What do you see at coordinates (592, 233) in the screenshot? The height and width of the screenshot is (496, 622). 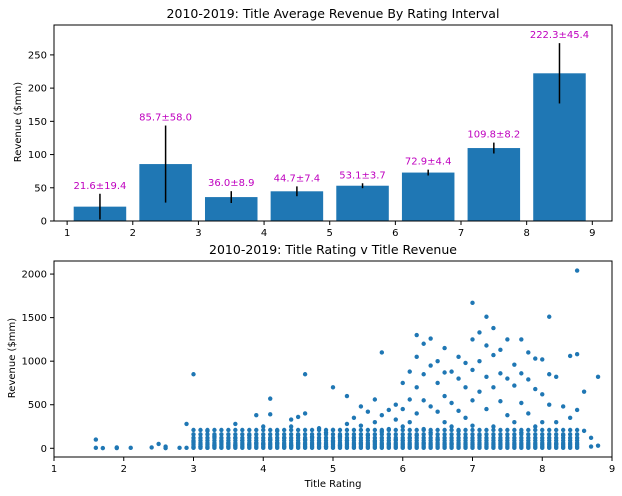 I see `x-tick-label: 9` at bounding box center [592, 233].